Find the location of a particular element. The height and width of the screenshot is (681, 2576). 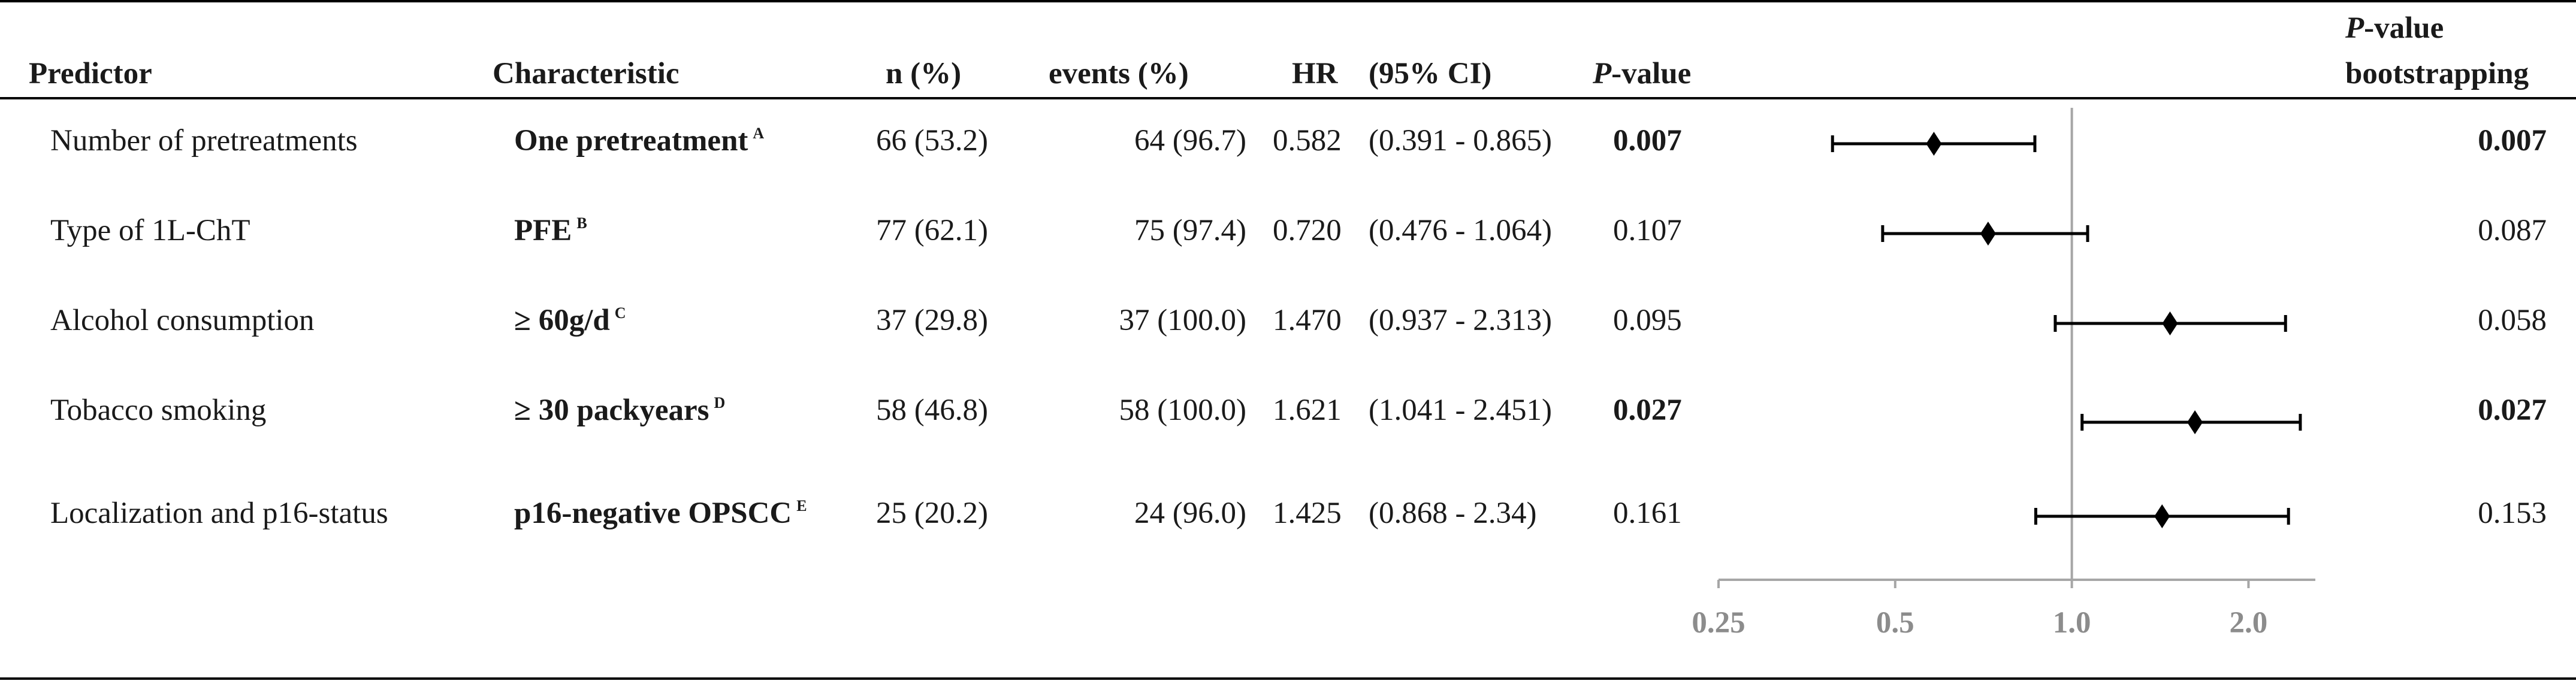

hr-cell: 1.425 is located at coordinates (1308, 513).